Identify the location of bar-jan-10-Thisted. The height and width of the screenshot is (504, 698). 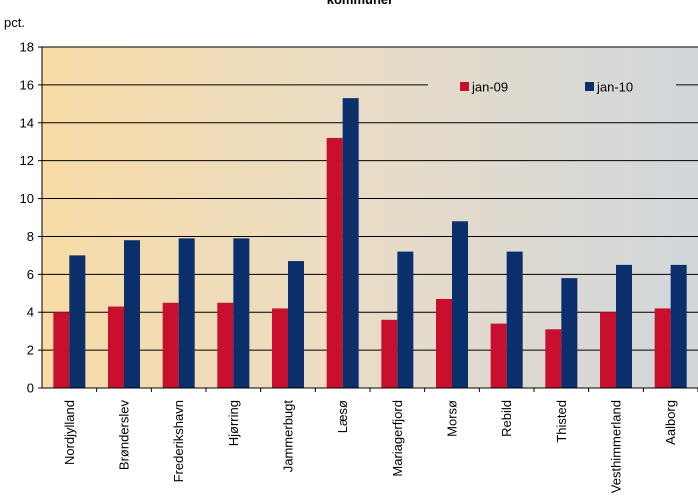
(569, 333).